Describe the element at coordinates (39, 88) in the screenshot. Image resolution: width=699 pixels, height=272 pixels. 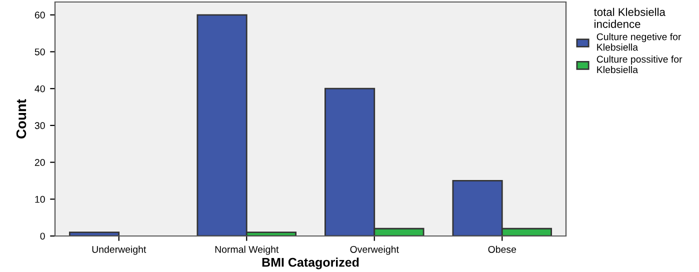
I see `y-tick-label: 40` at that location.